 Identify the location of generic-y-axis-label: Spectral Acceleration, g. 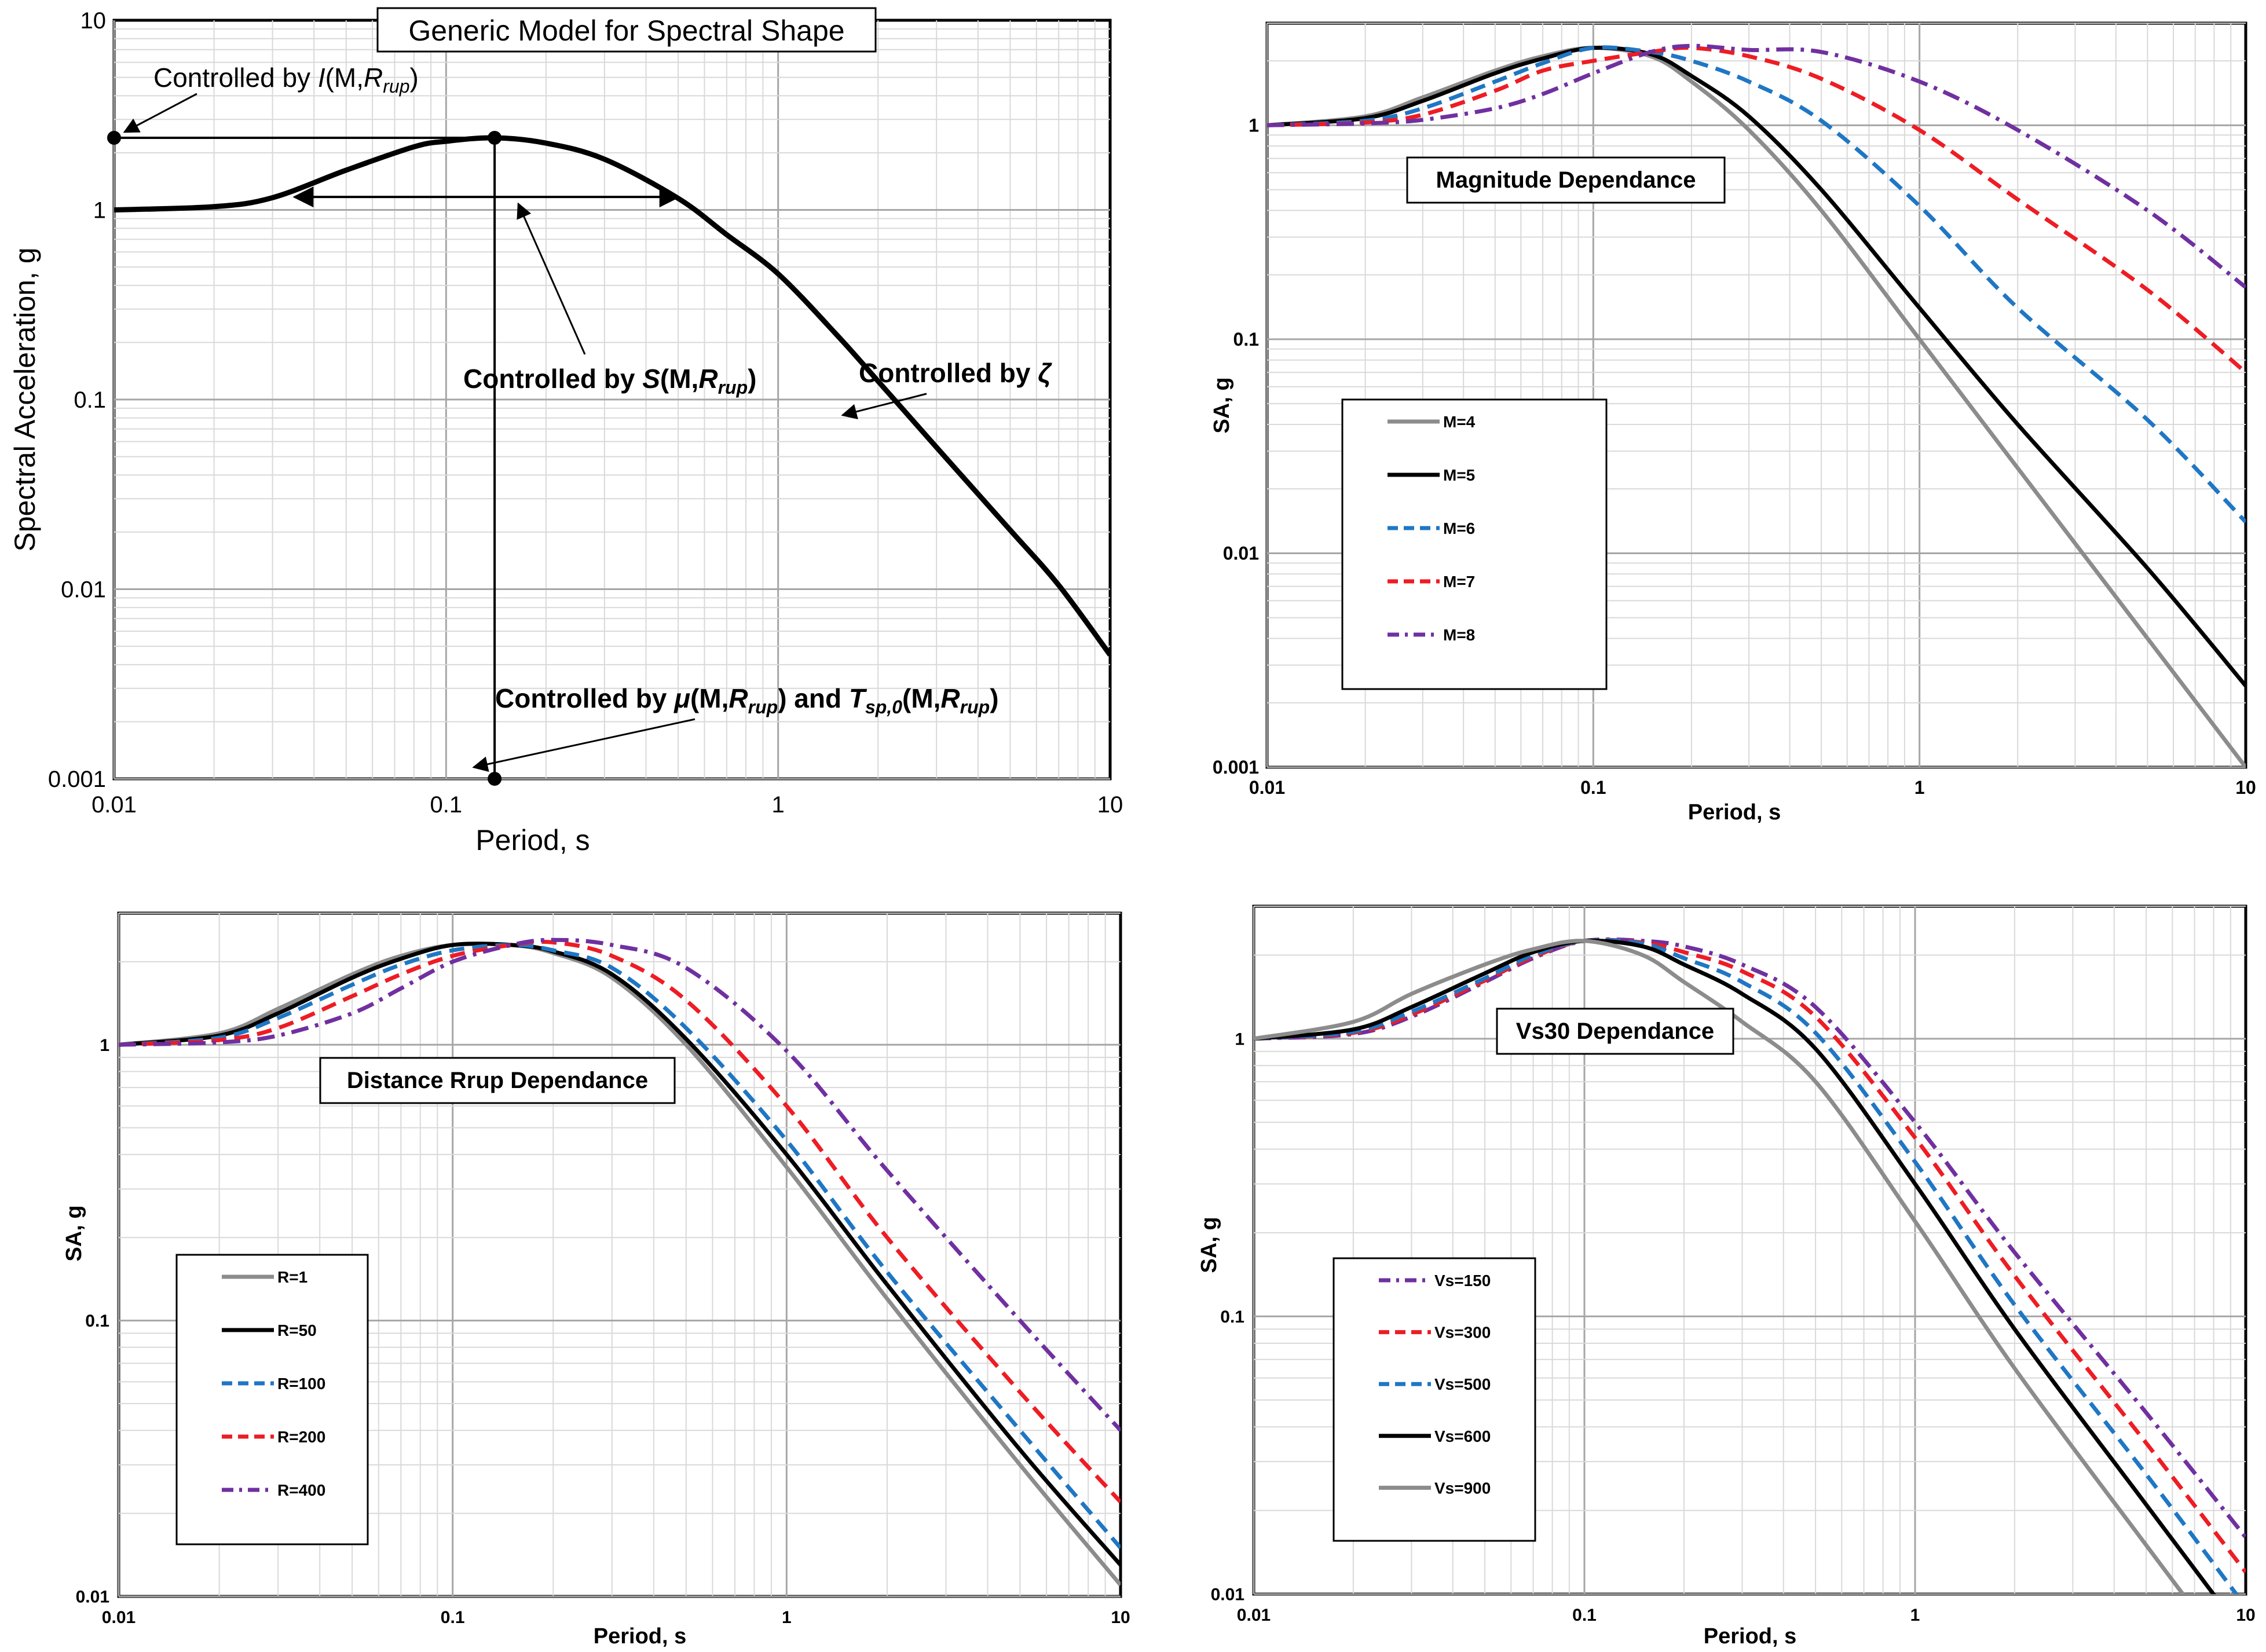
(25, 399).